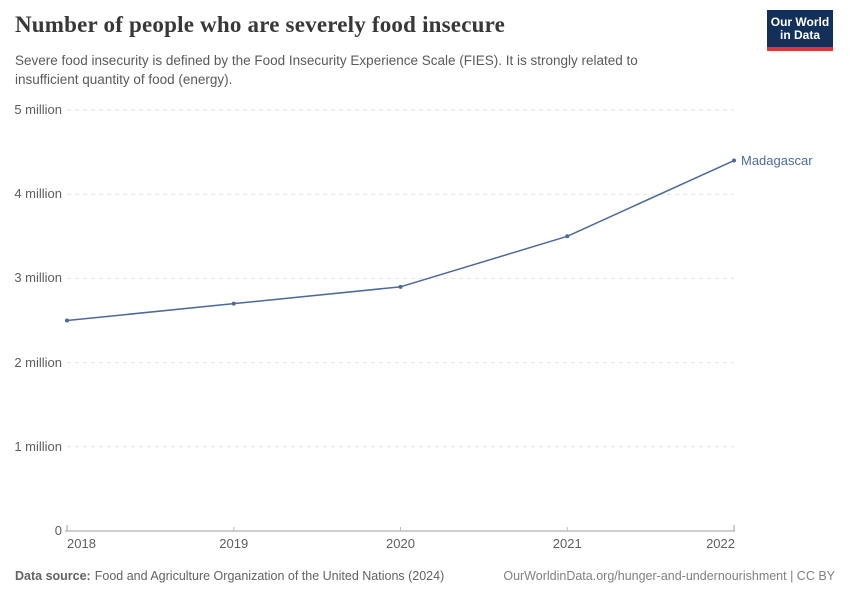  I want to click on x-tick-label: 2022, so click(720, 543).